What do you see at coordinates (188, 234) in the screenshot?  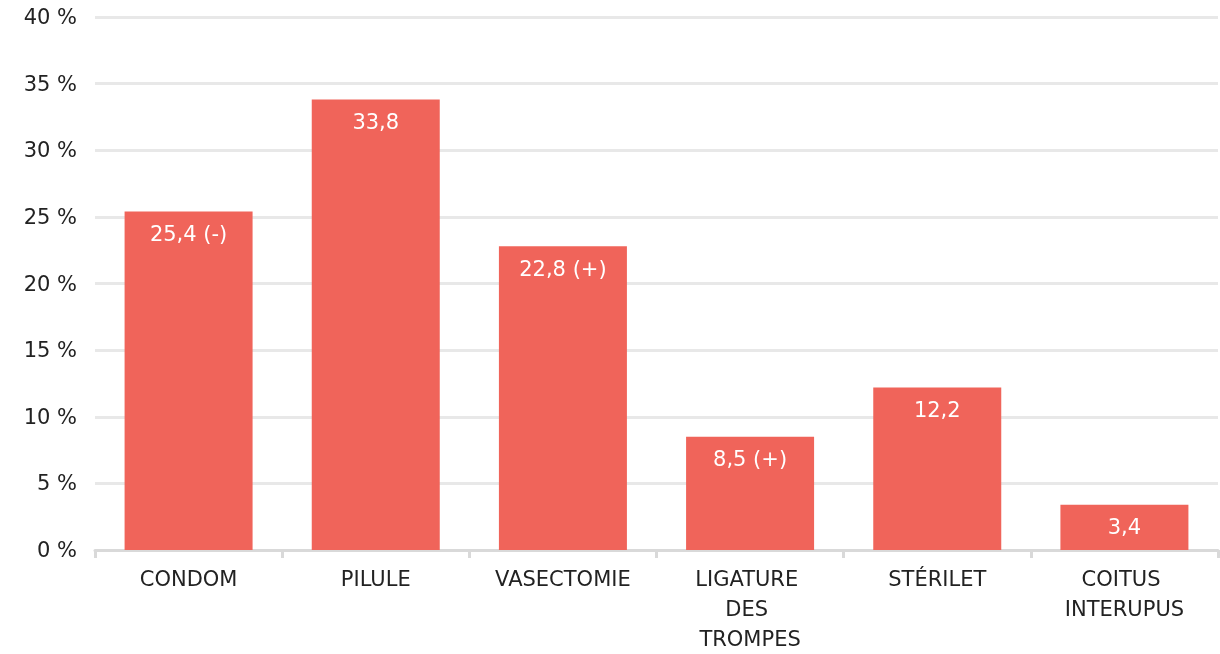 I see `data-label: 25,4 (-)` at bounding box center [188, 234].